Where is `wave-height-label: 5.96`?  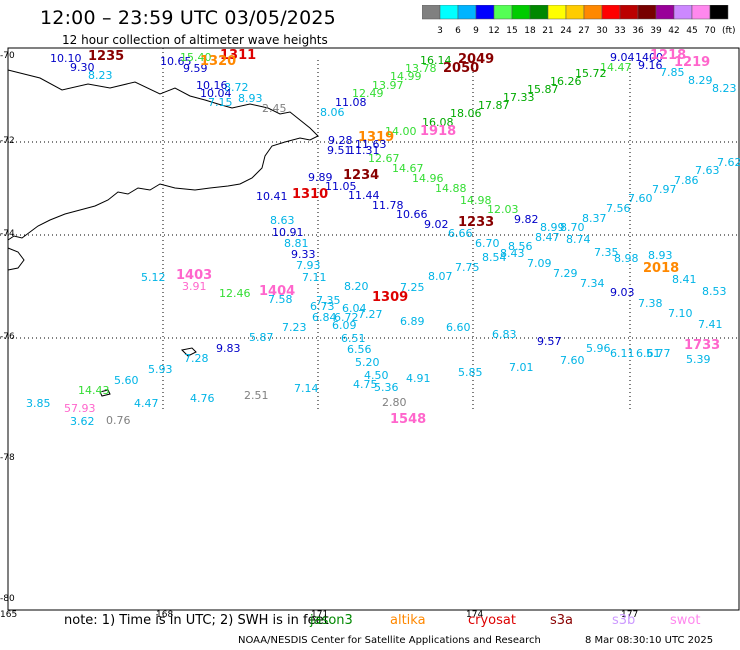
wave-height-label: 5.96 is located at coordinates (598, 348).